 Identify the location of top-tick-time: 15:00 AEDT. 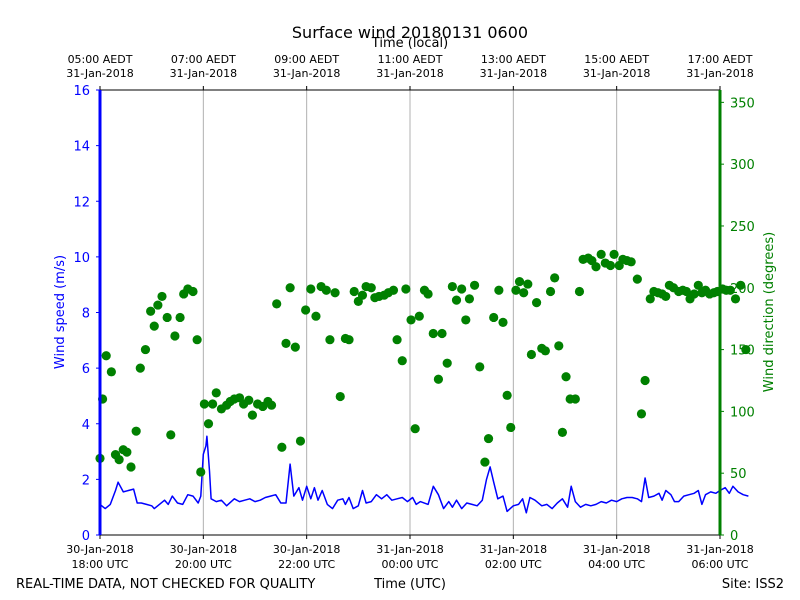
(616, 59).